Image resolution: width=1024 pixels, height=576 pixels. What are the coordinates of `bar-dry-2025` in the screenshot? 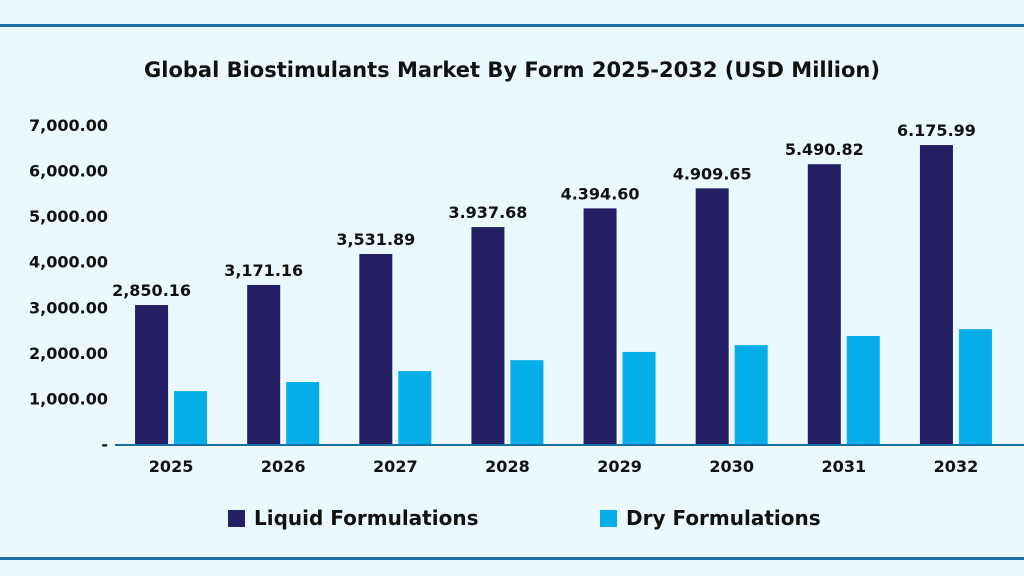 It's located at (191, 417).